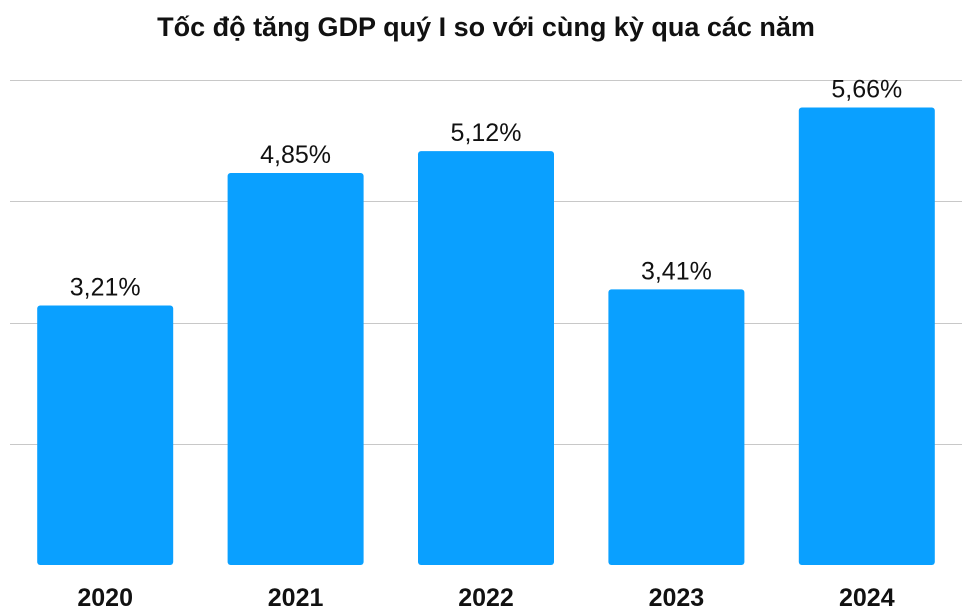  I want to click on bar-2022, so click(486, 358).